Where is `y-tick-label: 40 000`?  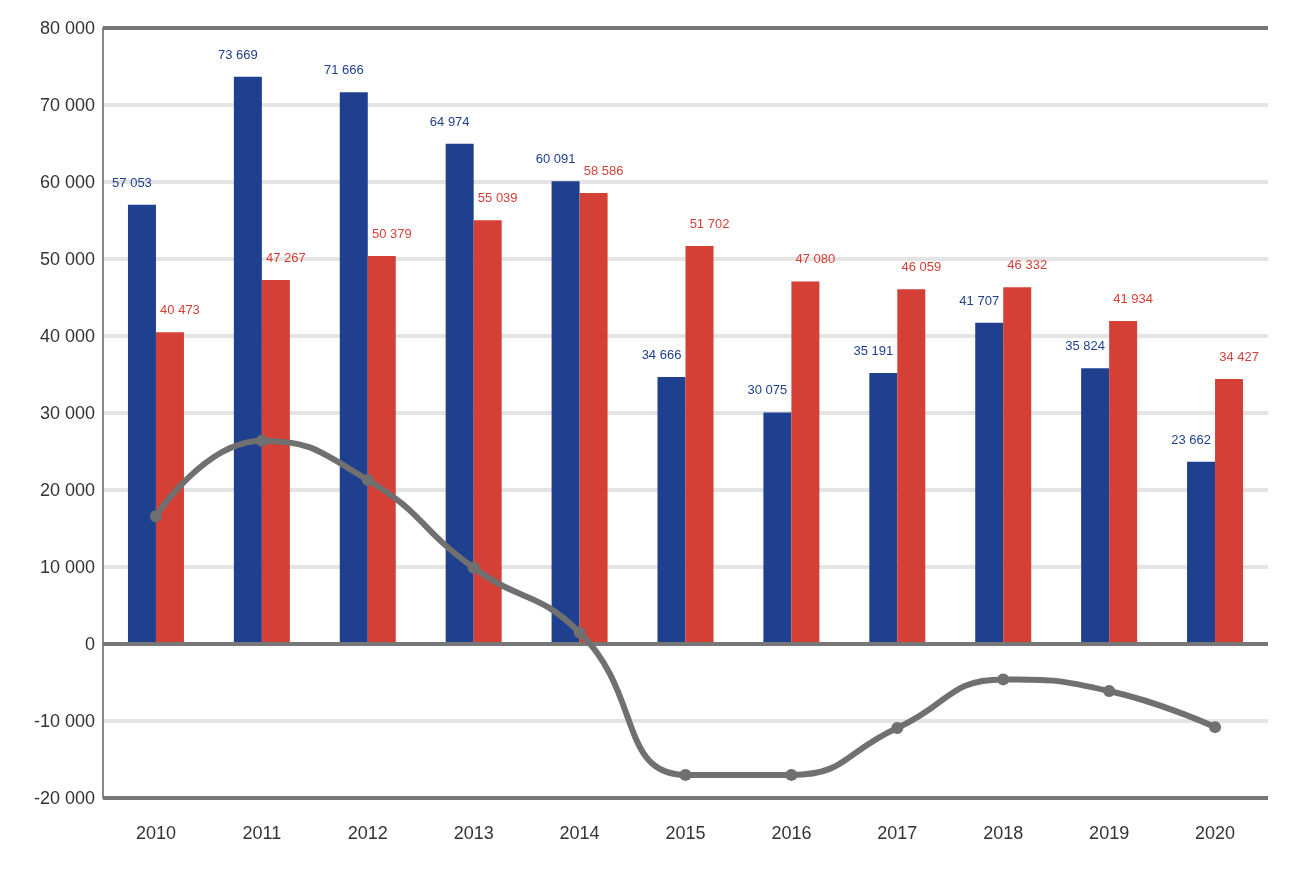
y-tick-label: 40 000 is located at coordinates (67, 336).